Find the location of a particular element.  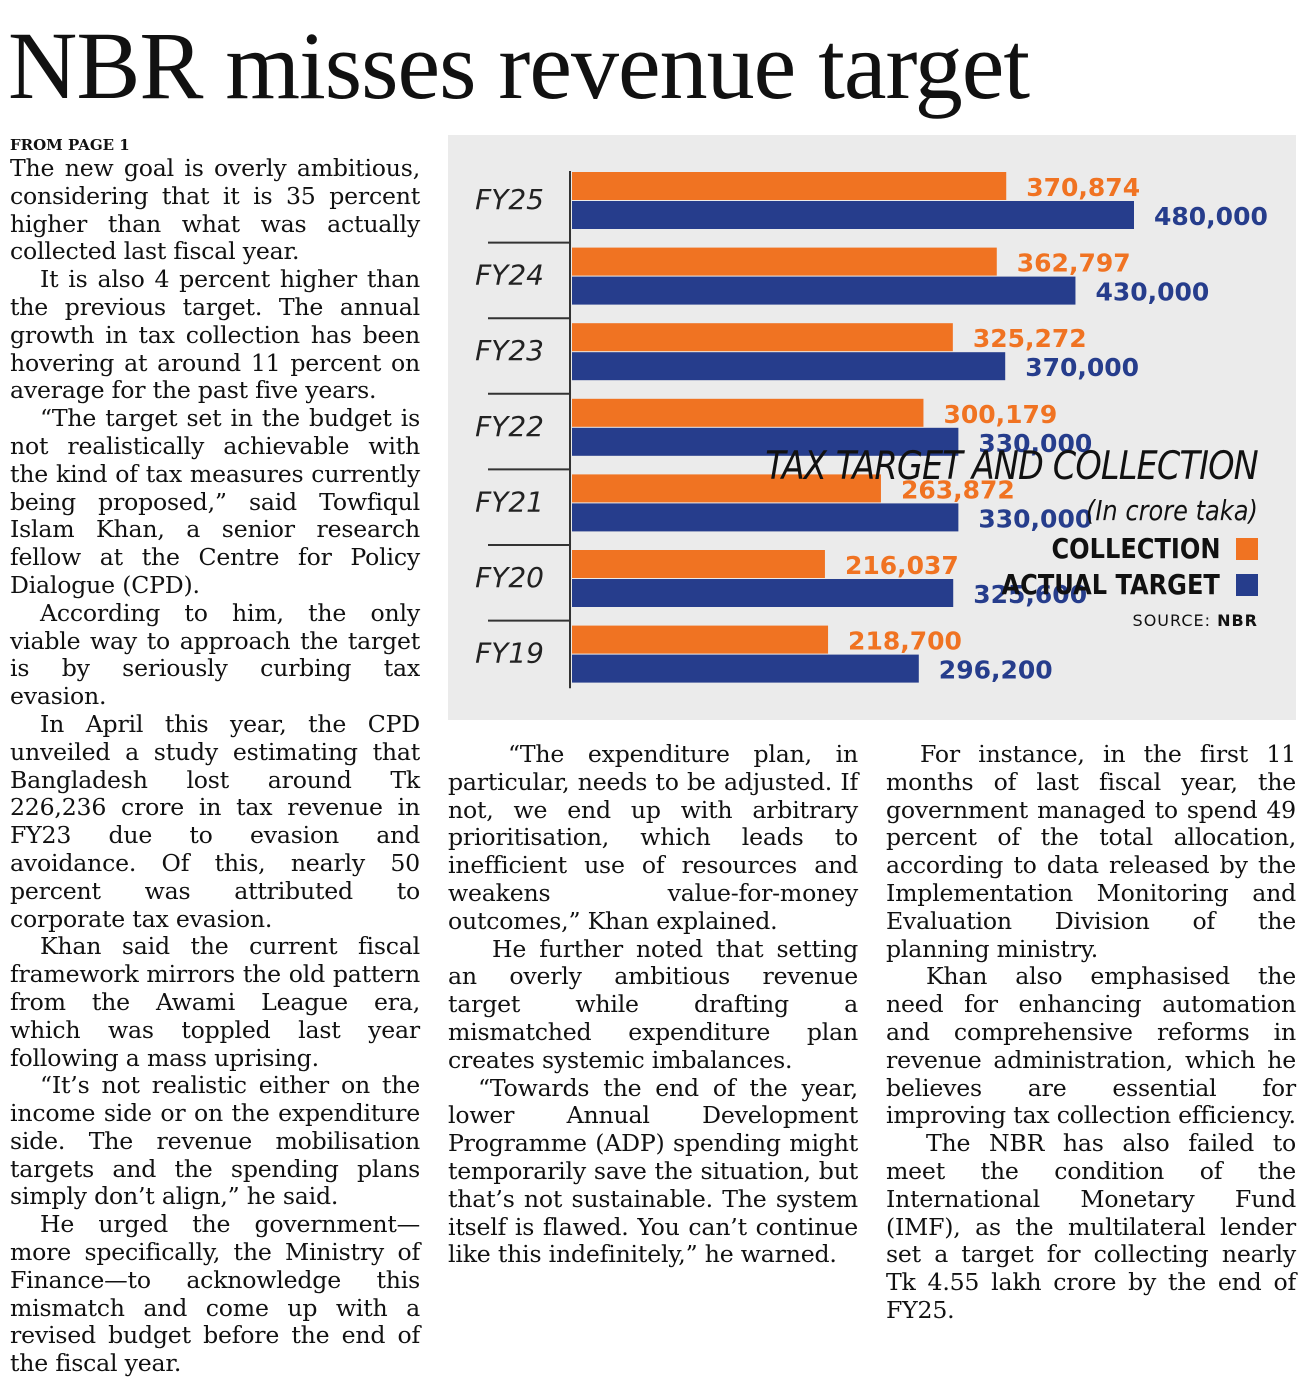

bar-value-label: 480,000 is located at coordinates (1211, 216).